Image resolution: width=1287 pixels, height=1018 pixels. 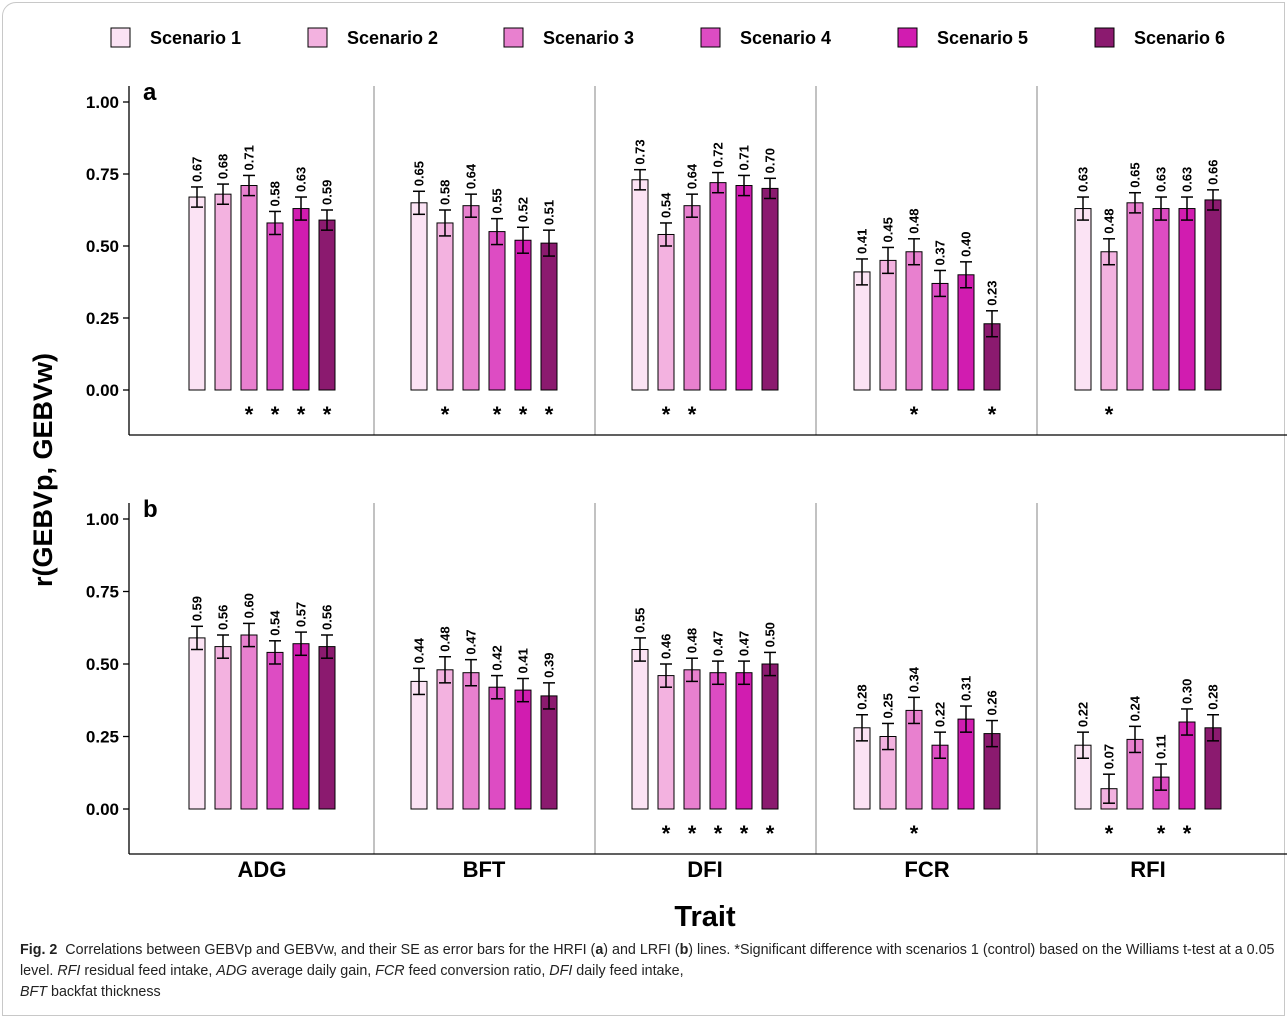 What do you see at coordinates (599, 950) in the screenshot?
I see `caption-panel-a: a` at bounding box center [599, 950].